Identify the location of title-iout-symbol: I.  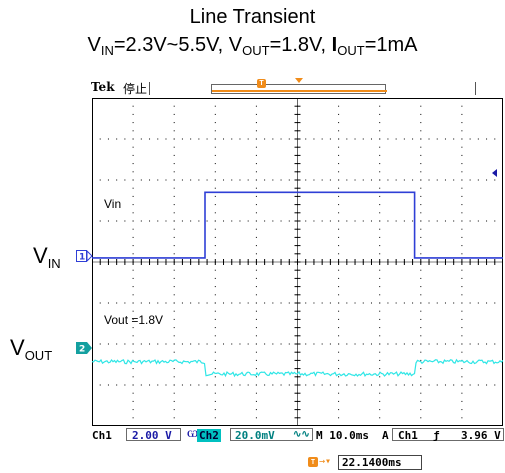
(334, 45).